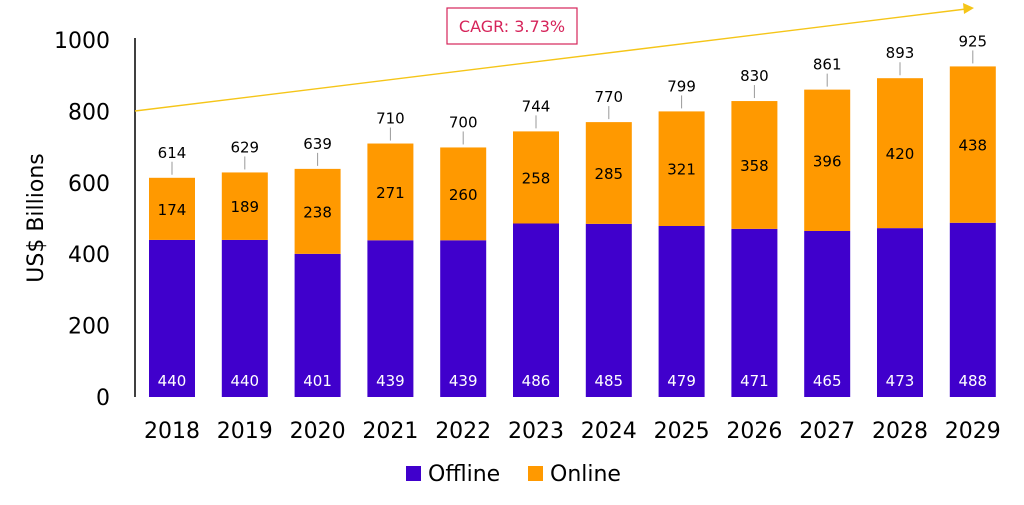 The height and width of the screenshot is (505, 1024). What do you see at coordinates (900, 53) in the screenshot?
I see `total-value-label: 893` at bounding box center [900, 53].